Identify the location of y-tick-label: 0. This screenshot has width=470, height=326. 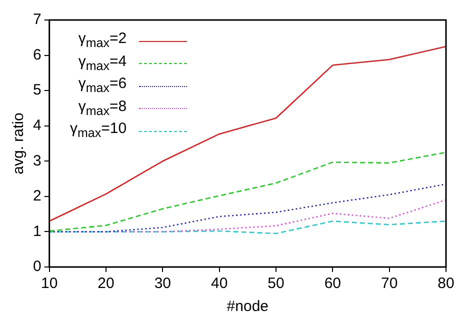
(37, 267).